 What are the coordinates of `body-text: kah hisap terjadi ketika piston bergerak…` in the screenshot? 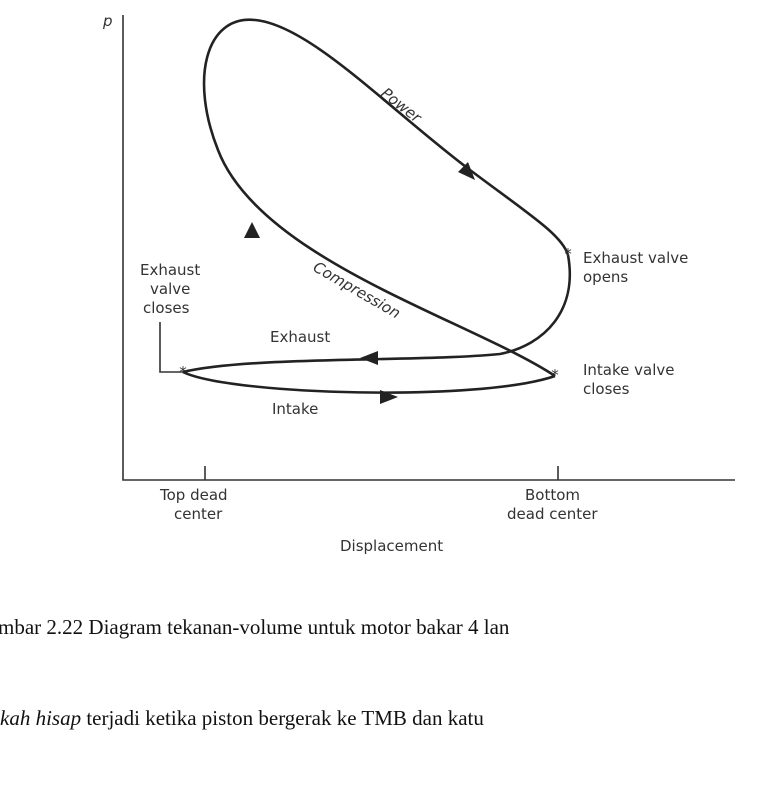 It's located at (242, 718).